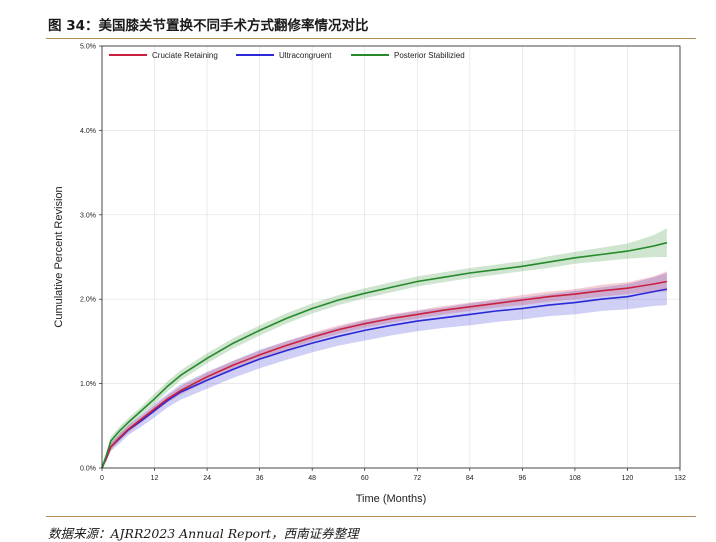 This screenshot has height=542, width=716. I want to click on x-tick-label: 36, so click(260, 478).